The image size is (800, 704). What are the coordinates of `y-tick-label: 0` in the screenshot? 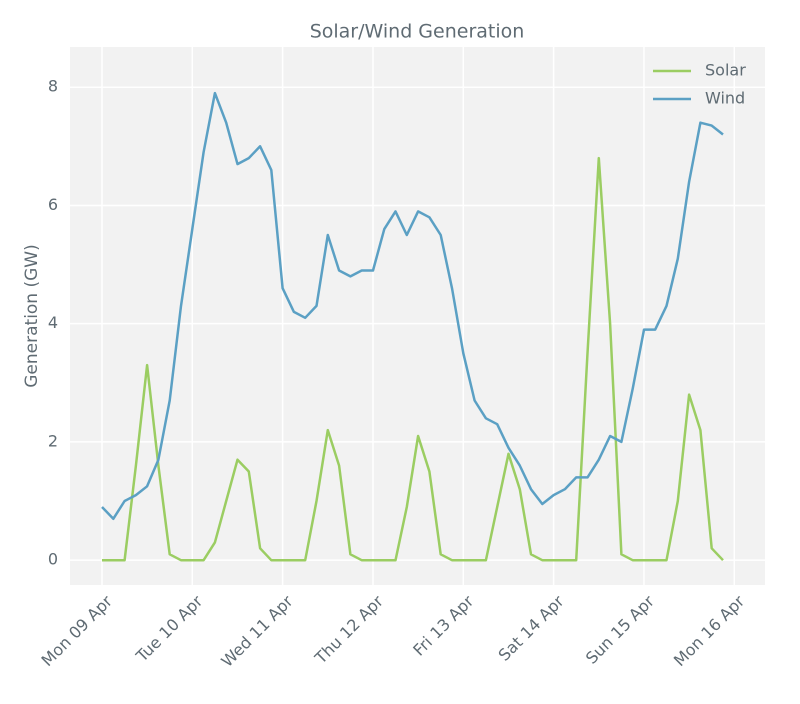 It's located at (53, 559).